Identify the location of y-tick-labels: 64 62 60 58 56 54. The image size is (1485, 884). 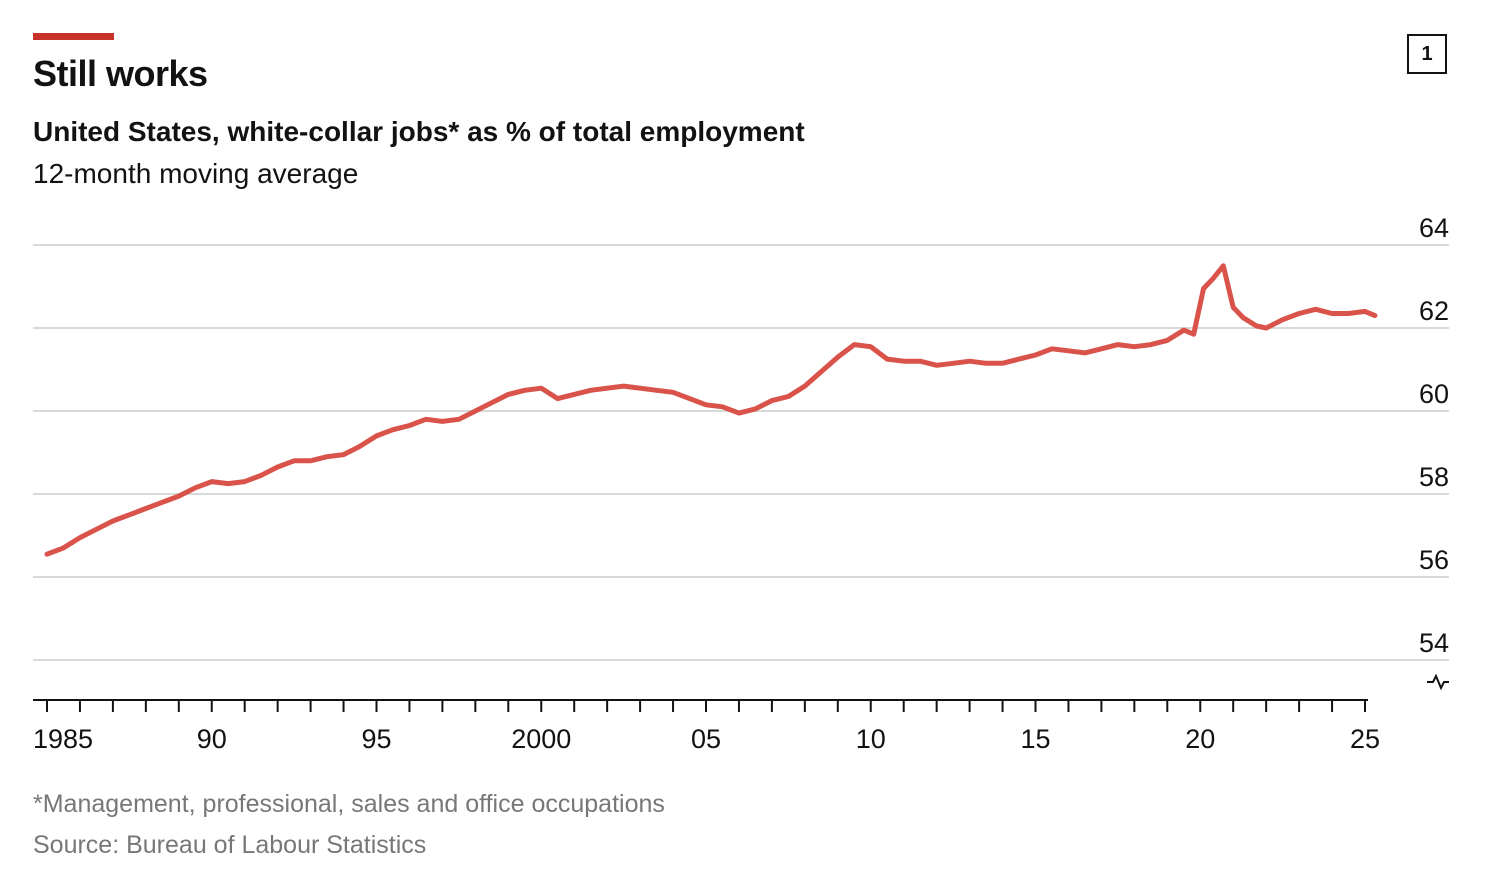
(1434, 435).